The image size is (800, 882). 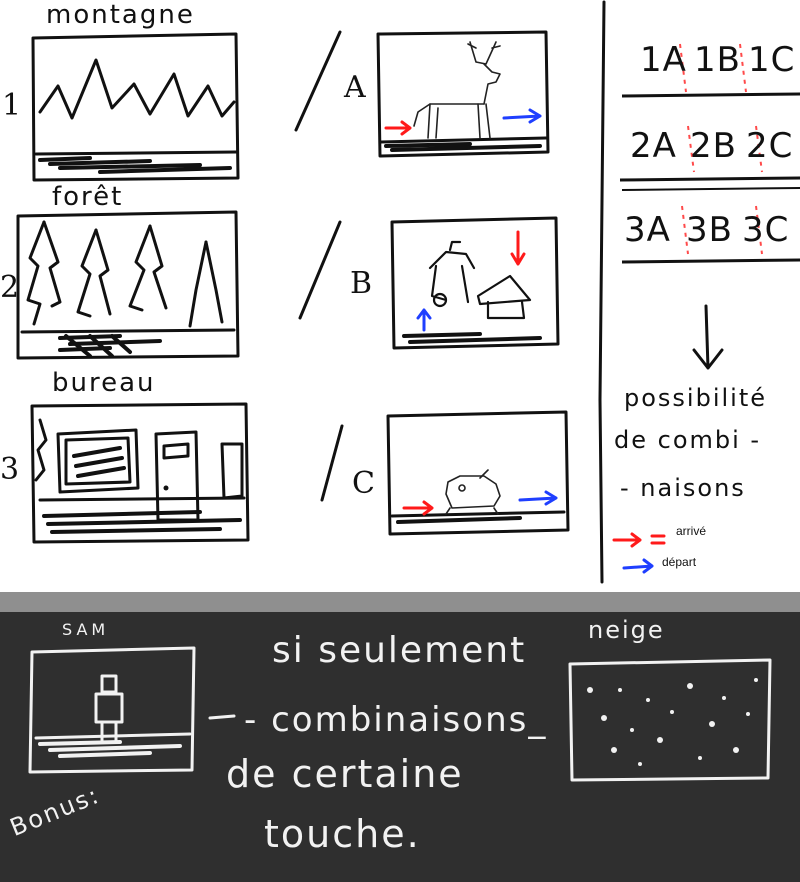 What do you see at coordinates (696, 398) in the screenshot?
I see `note-line-1: possibilité` at bounding box center [696, 398].